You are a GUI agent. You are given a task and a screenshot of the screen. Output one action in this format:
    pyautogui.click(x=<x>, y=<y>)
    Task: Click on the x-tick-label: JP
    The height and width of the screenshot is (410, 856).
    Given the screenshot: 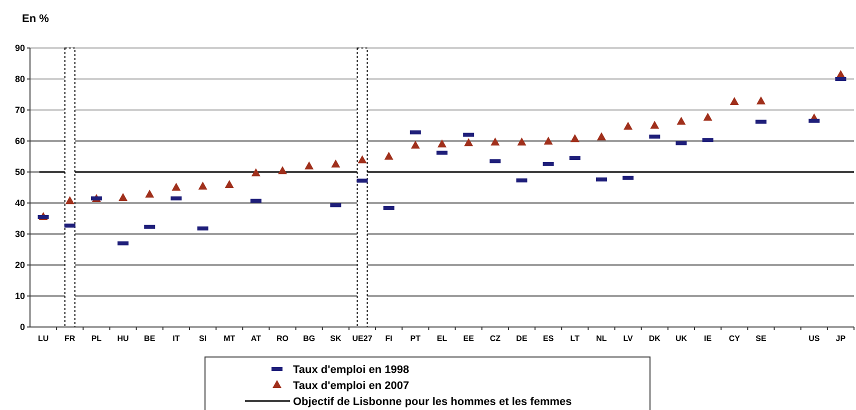 What is the action you would take?
    pyautogui.click(x=841, y=338)
    